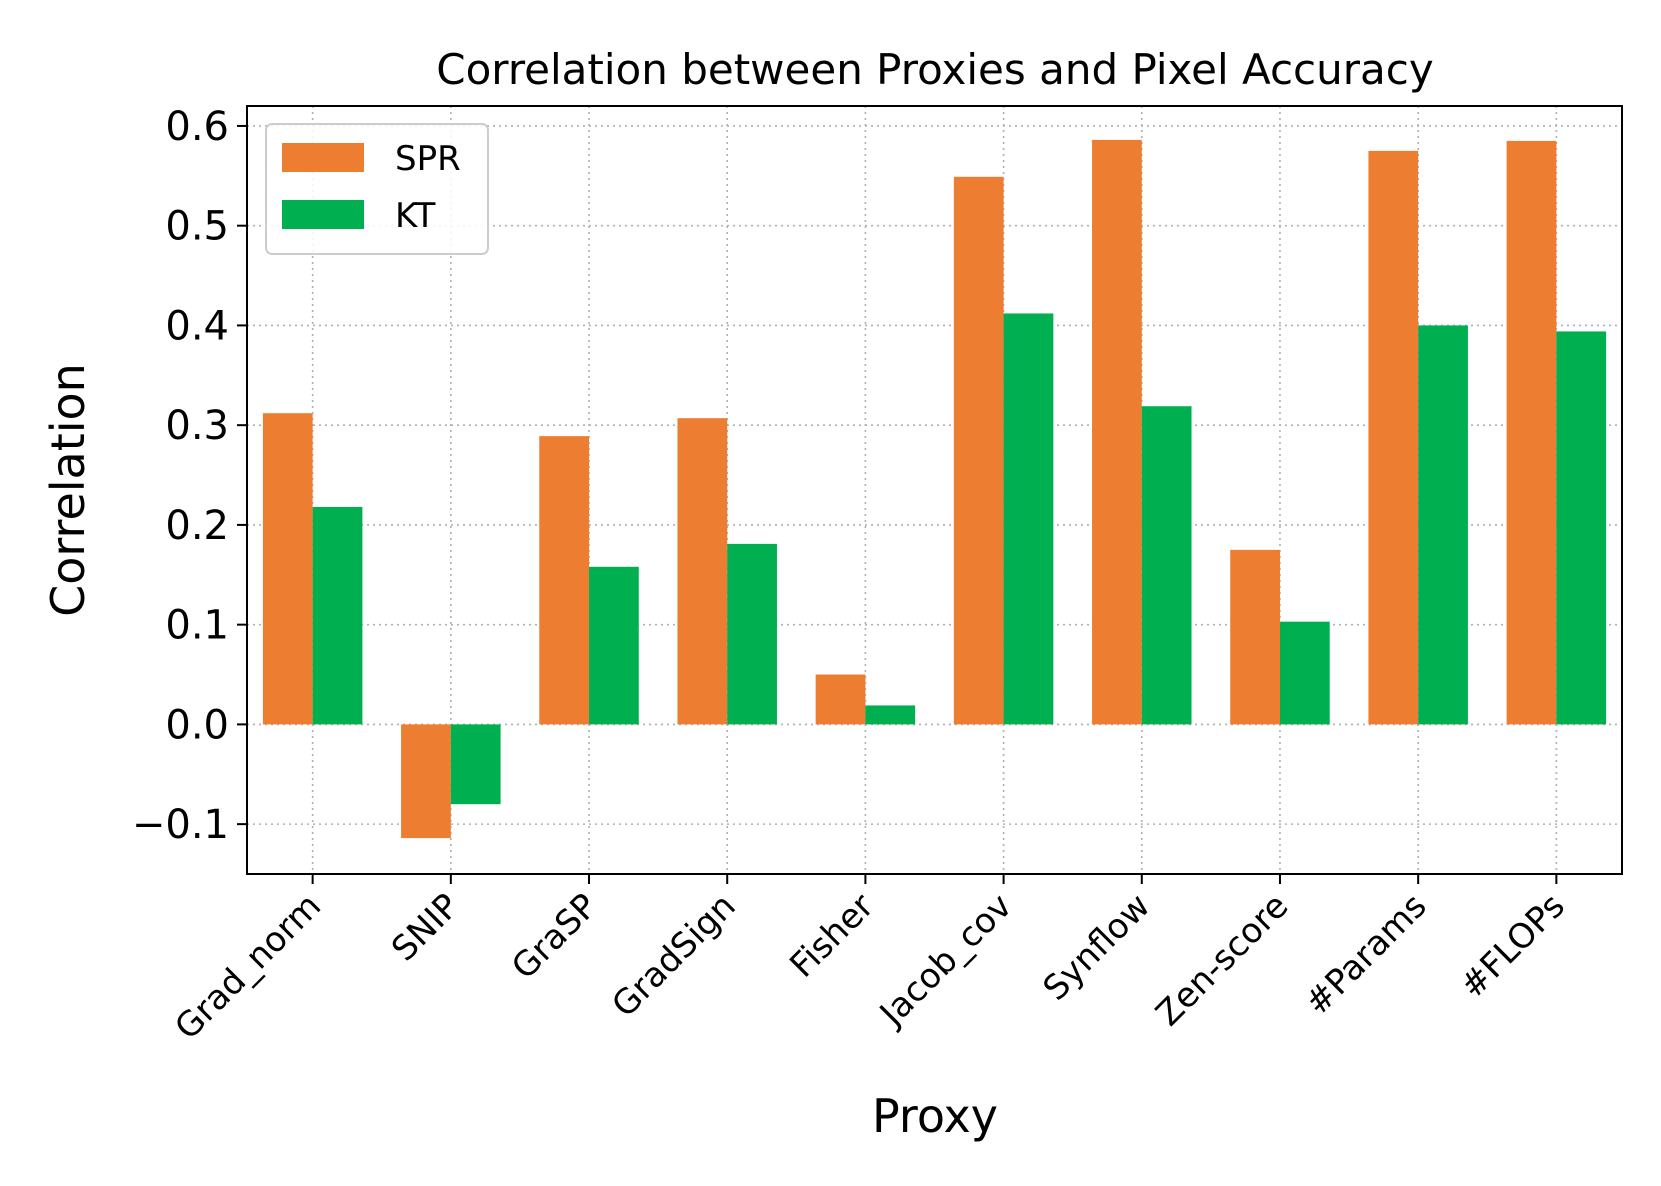 This screenshot has height=1186, width=1661. I want to click on x-axis-label: Proxy, so click(935, 1116).